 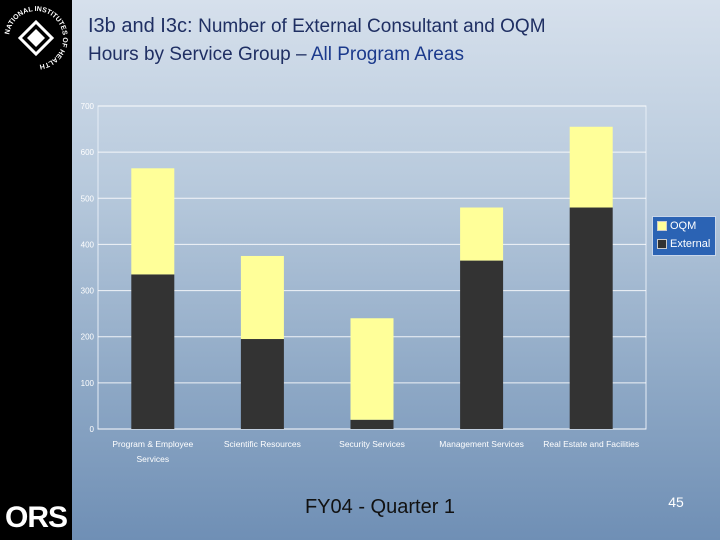 I want to click on legend-label-oqm: OQM, so click(x=683, y=226).